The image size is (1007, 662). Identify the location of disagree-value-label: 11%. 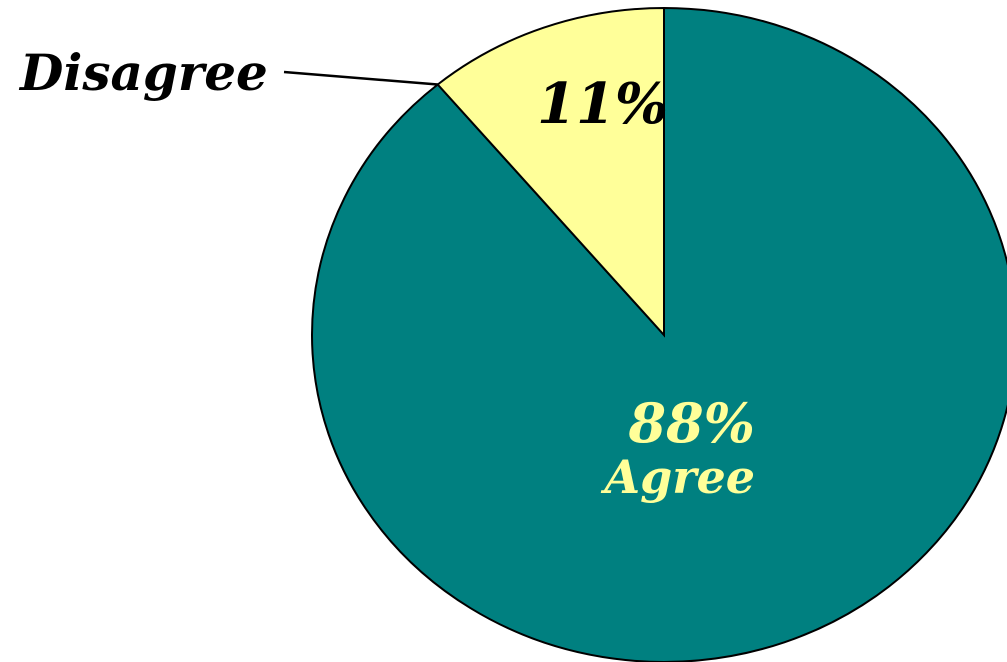
(602, 104).